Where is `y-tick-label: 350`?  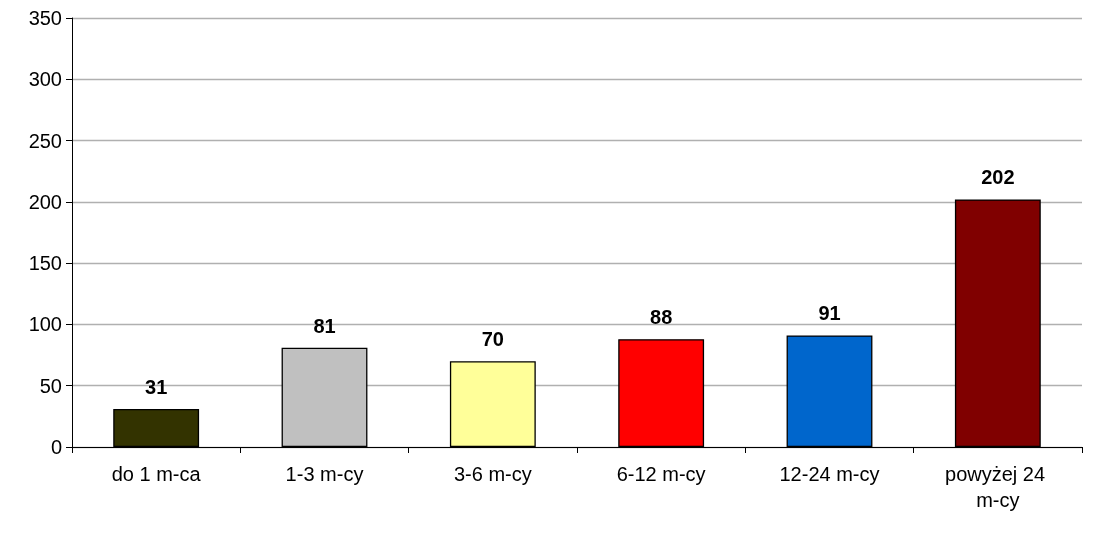 y-tick-label: 350 is located at coordinates (45, 18).